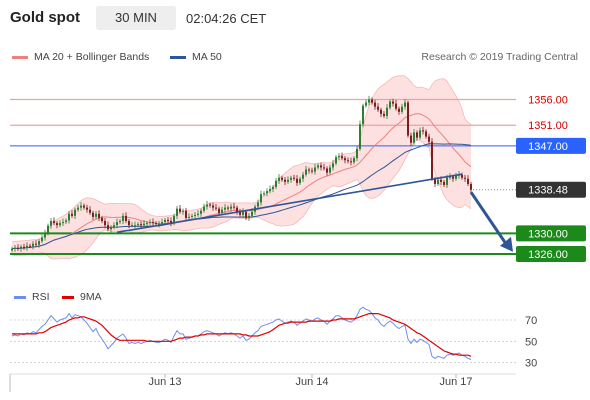 The image size is (590, 400). I want to click on forecast-arrow-shaft, so click(488, 218).